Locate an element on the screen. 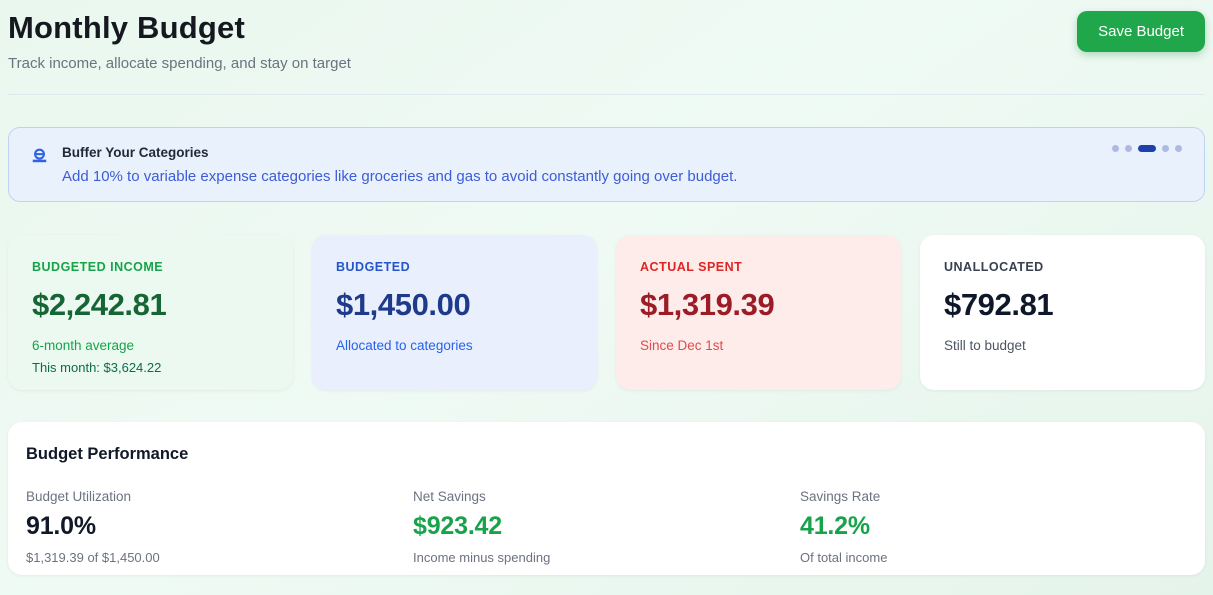 This screenshot has height=595, width=1213. unallocated-card: UNALLOCATED $792.81 Still to budget is located at coordinates (1062, 312).